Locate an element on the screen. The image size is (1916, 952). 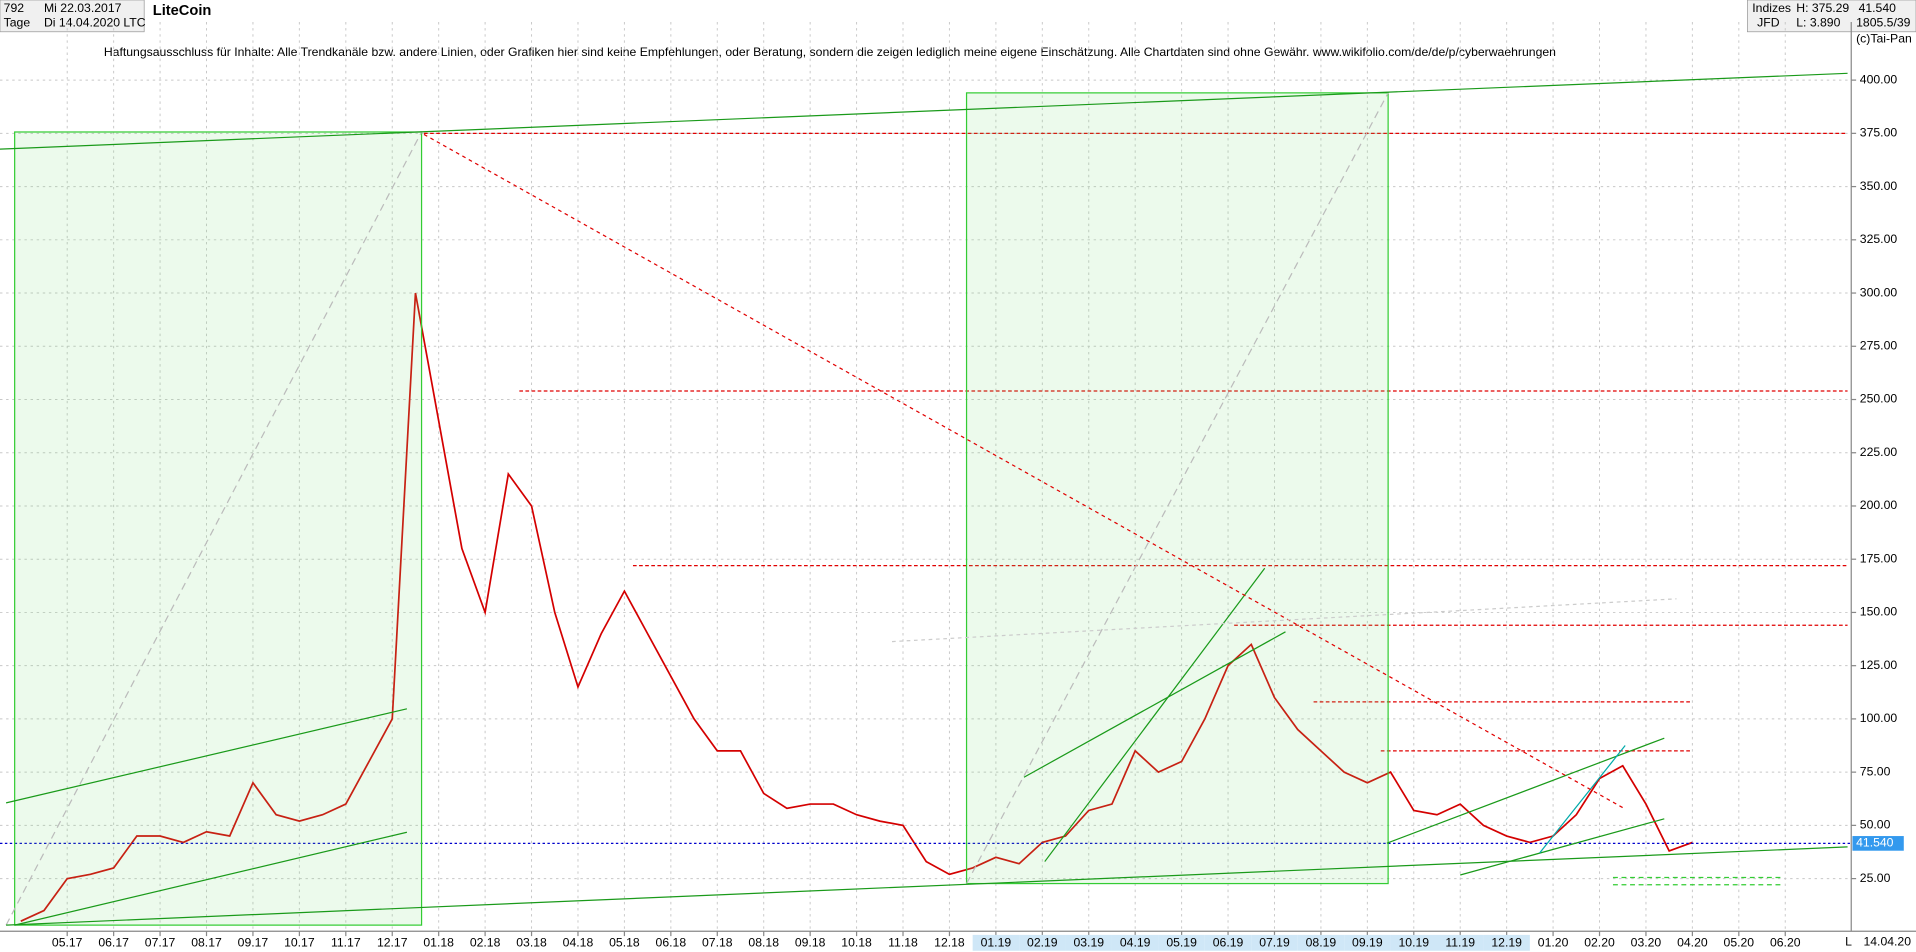
x-tick-label: 04.19 is located at coordinates (1135, 943).